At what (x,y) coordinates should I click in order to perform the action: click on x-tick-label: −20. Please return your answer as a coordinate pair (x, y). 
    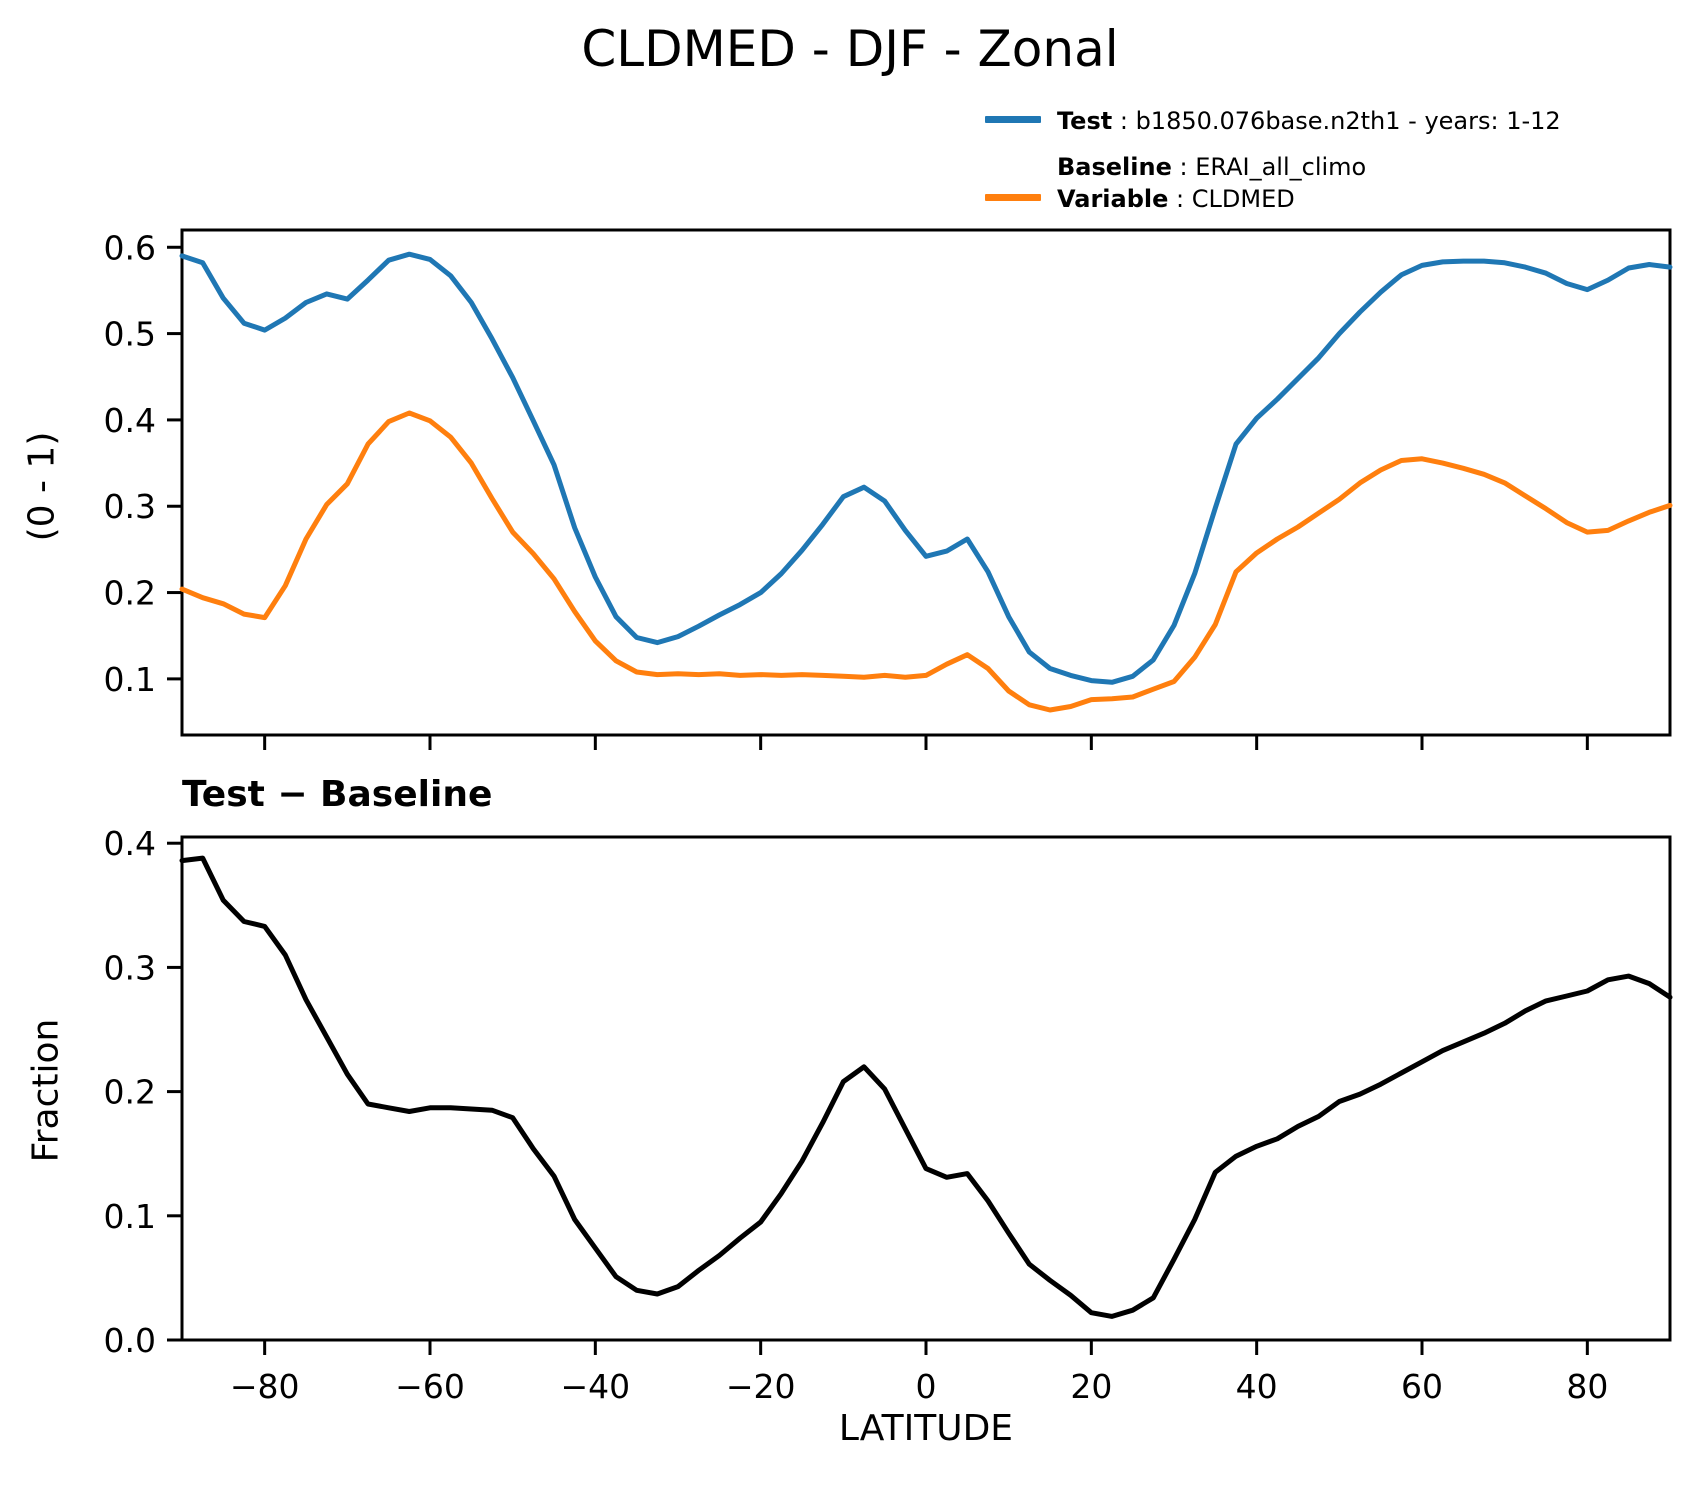
    Looking at the image, I should click on (761, 1386).